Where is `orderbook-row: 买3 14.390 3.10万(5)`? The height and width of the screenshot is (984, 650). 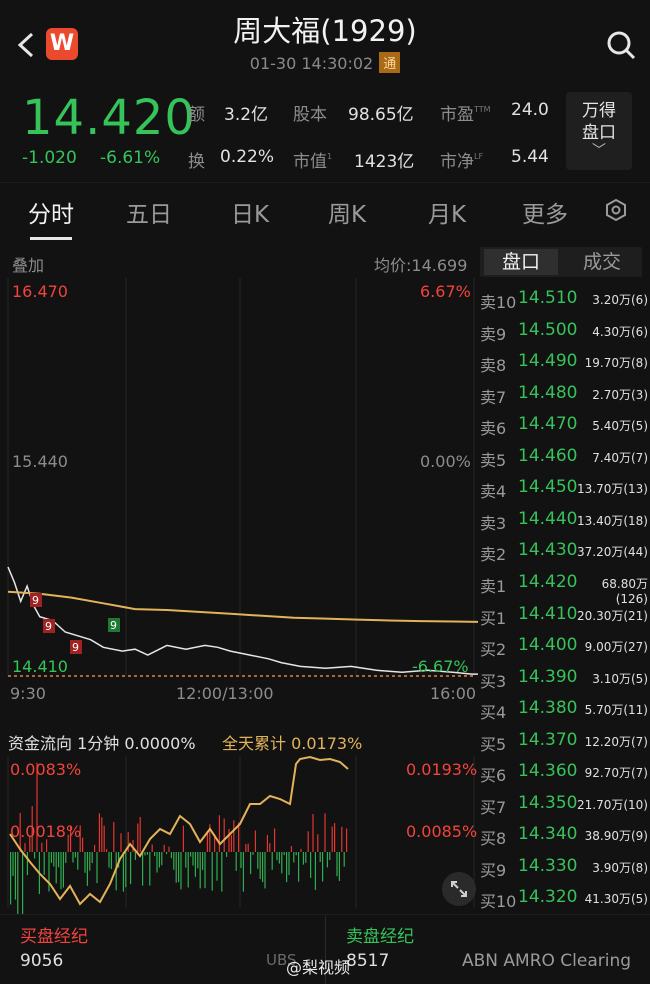
orderbook-row: 买3 14.390 3.10万(5) is located at coordinates (564, 677).